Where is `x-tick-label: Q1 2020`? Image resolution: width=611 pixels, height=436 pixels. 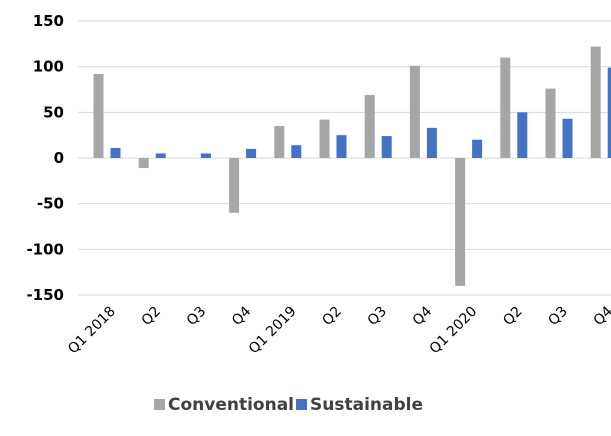
x-tick-label: Q1 2020 is located at coordinates (454, 331).